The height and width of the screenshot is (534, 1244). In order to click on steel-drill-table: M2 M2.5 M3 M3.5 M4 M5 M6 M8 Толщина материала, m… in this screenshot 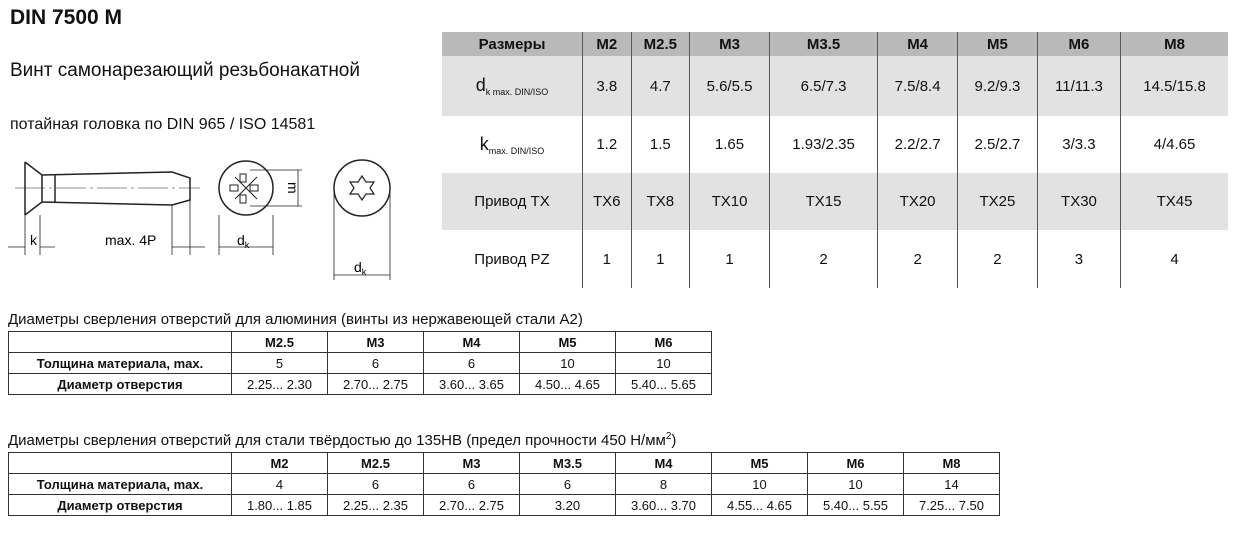, I will do `click(504, 484)`.